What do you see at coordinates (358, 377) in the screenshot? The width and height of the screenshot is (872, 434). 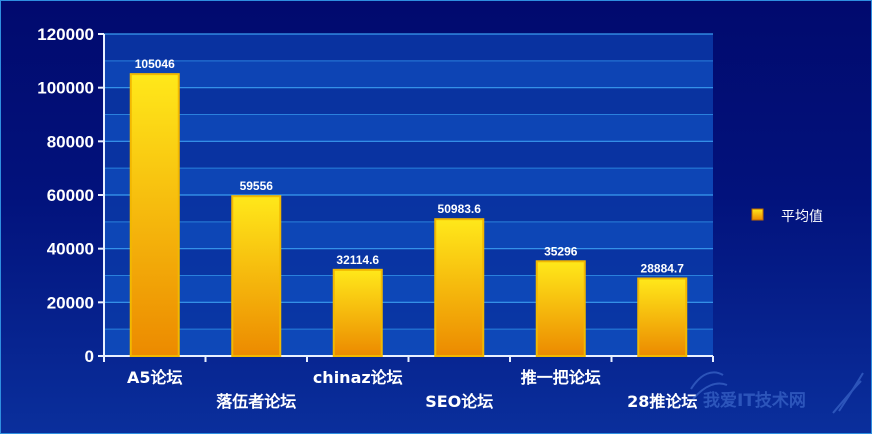 I see `category-label: chinaz论坛` at bounding box center [358, 377].